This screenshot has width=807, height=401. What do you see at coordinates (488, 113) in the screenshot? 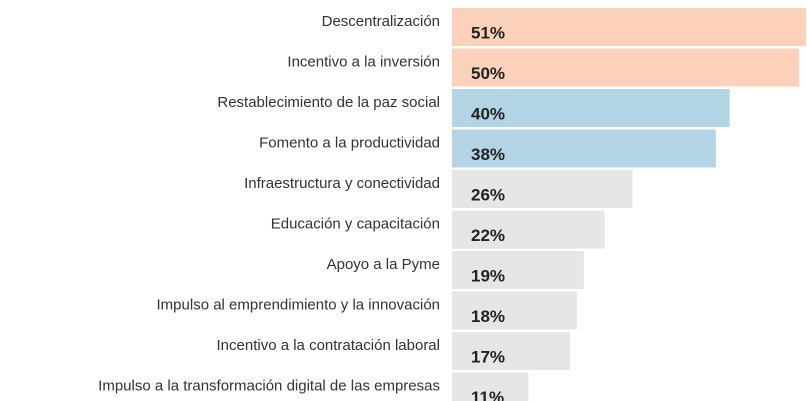
I see `value-label: 40%` at bounding box center [488, 113].